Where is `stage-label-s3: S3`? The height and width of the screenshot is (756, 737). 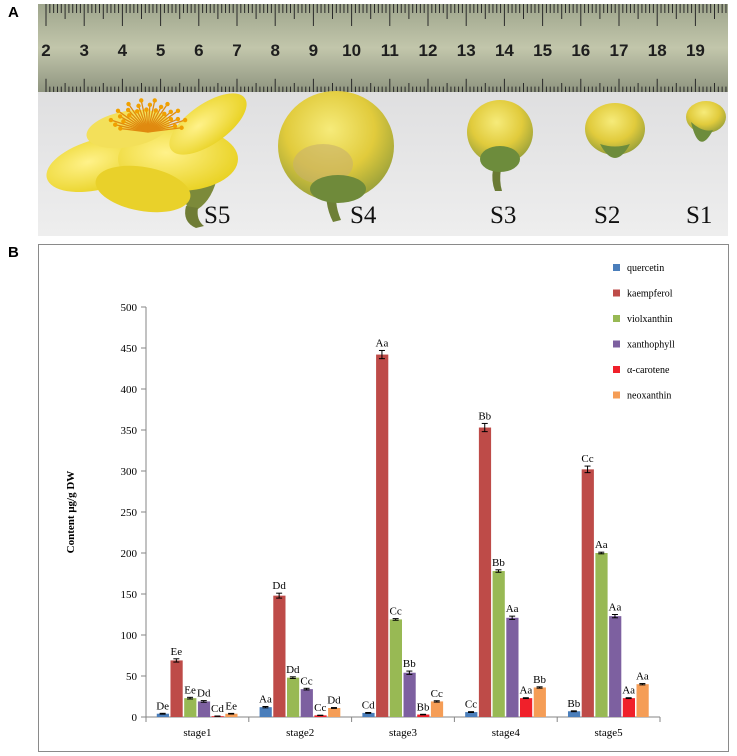
stage-label-s3: S3 is located at coordinates (503, 215).